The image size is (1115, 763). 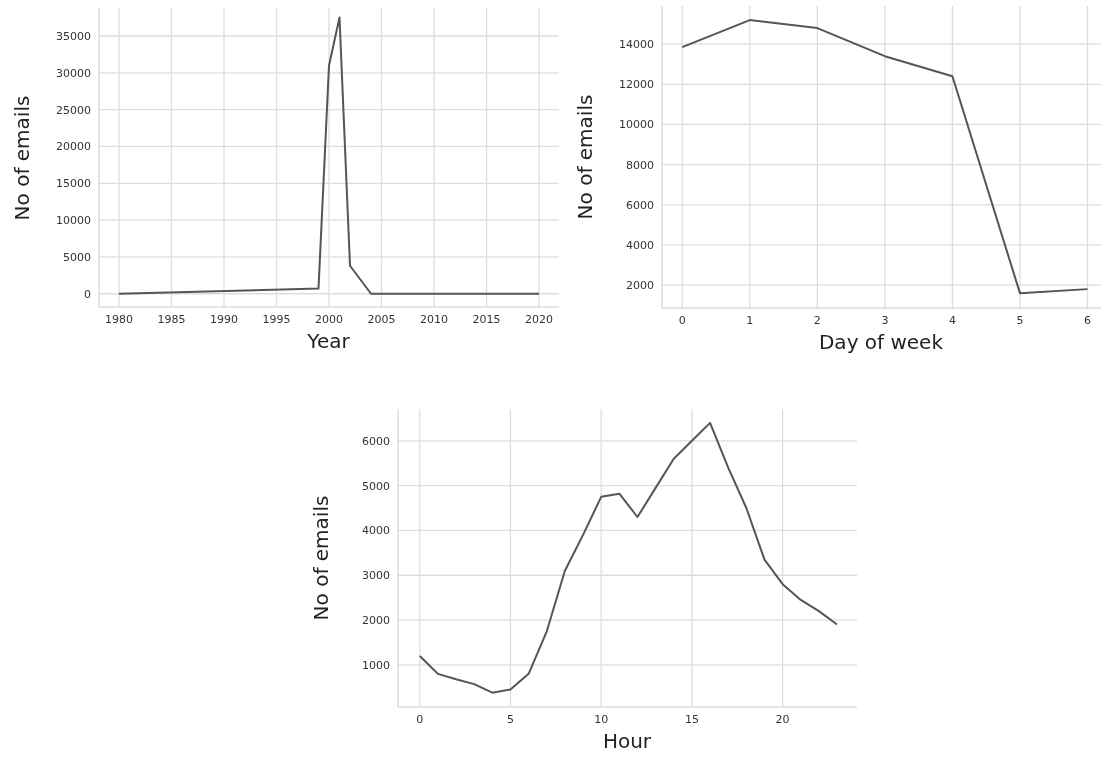 What do you see at coordinates (171, 319) in the screenshot?
I see `x-tick-label: 1985` at bounding box center [171, 319].